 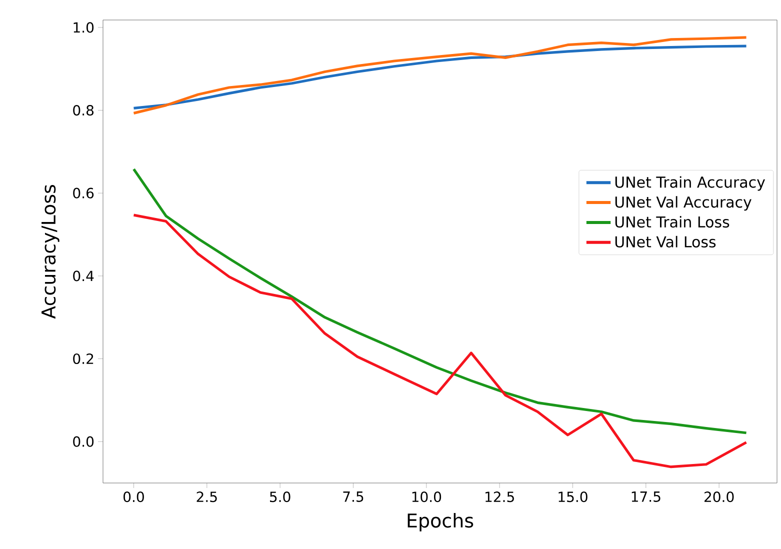 I want to click on y-axis-title: Accuracy/Loss, so click(x=51, y=251).